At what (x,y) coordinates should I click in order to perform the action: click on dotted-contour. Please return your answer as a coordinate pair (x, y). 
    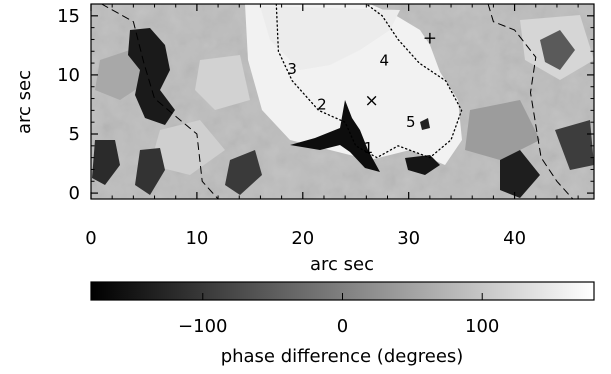
    Looking at the image, I should click on (369, 81).